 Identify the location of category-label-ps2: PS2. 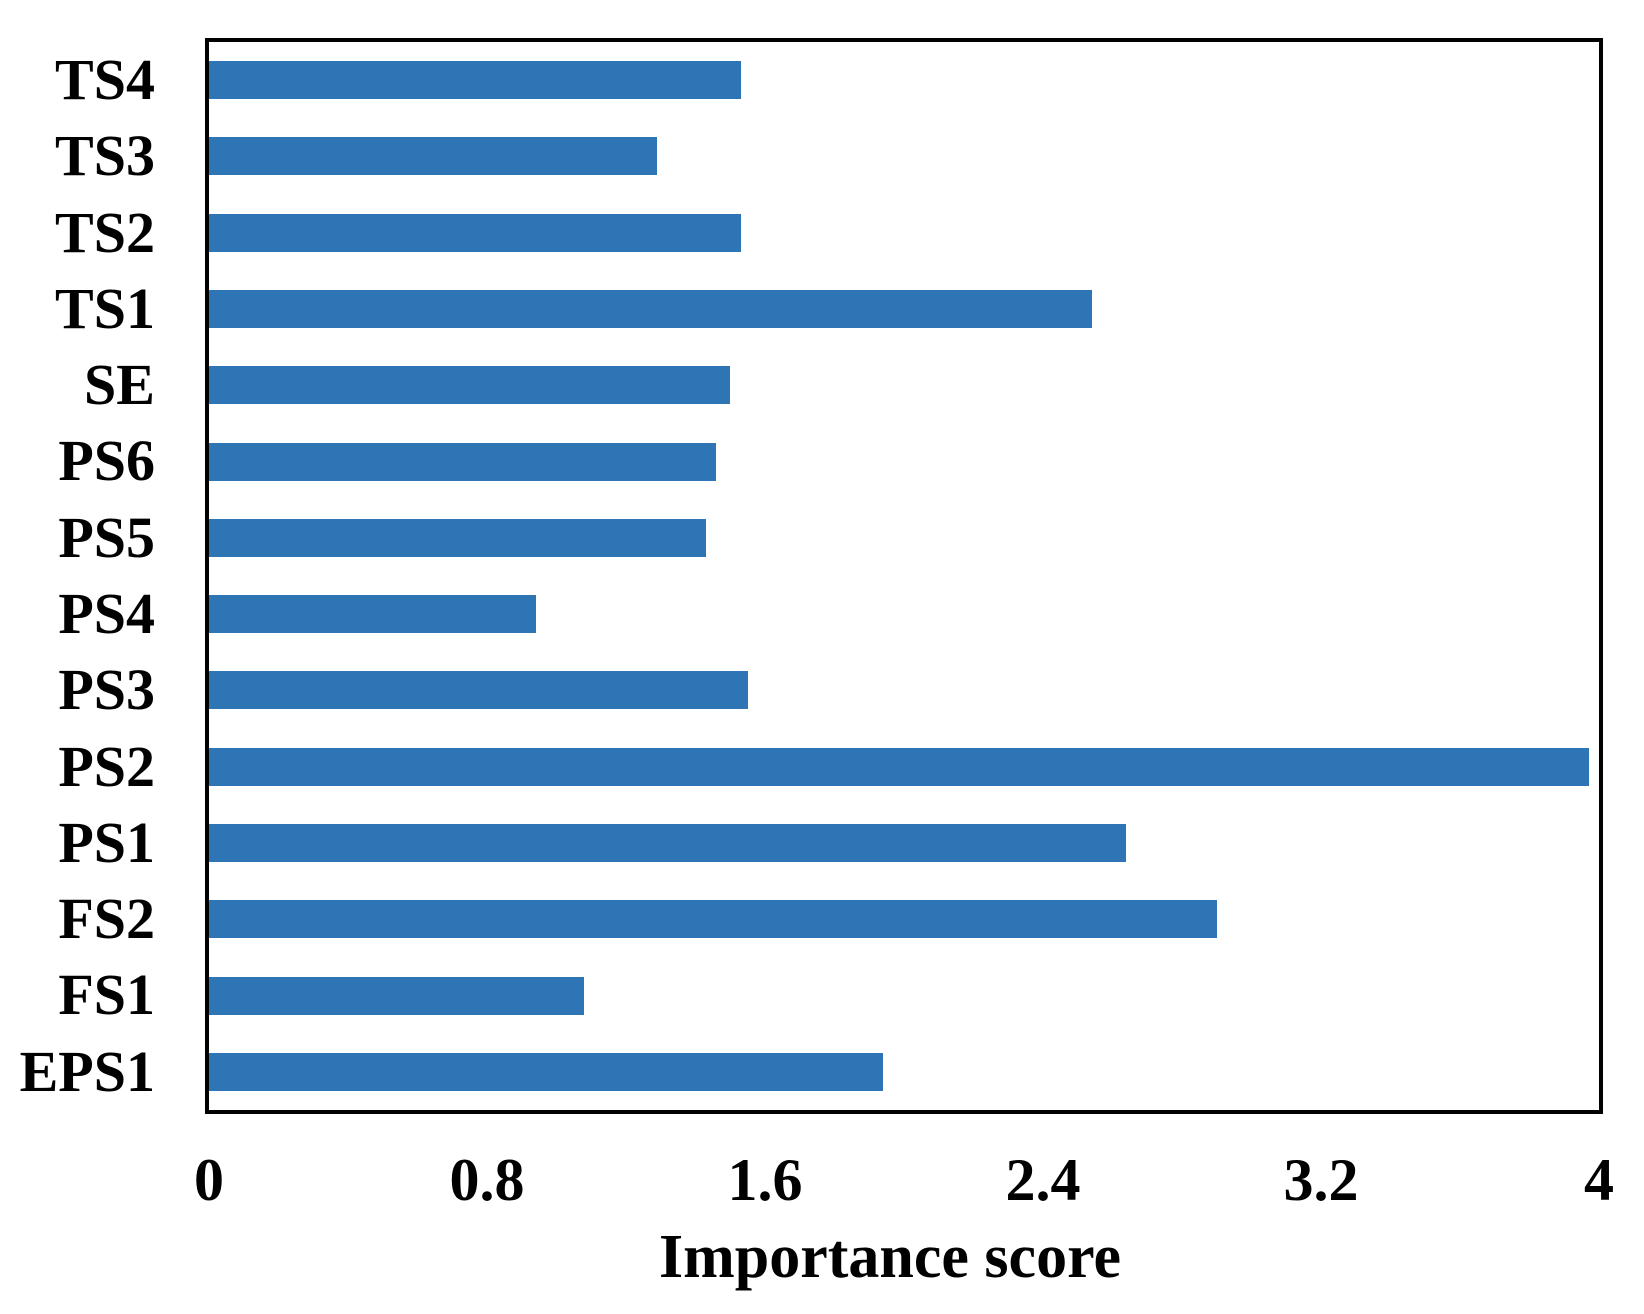
(106, 766).